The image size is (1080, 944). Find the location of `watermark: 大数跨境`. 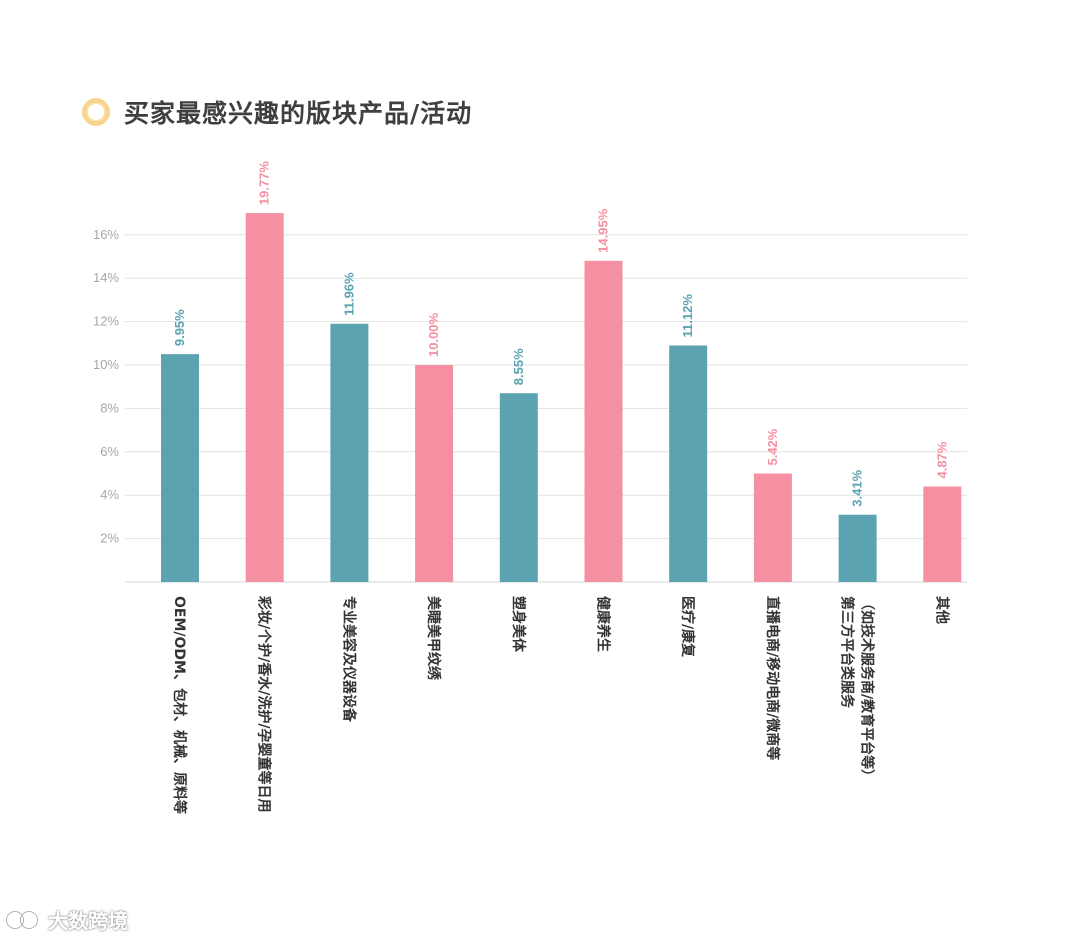

watermark: 大数跨境 is located at coordinates (67, 919).